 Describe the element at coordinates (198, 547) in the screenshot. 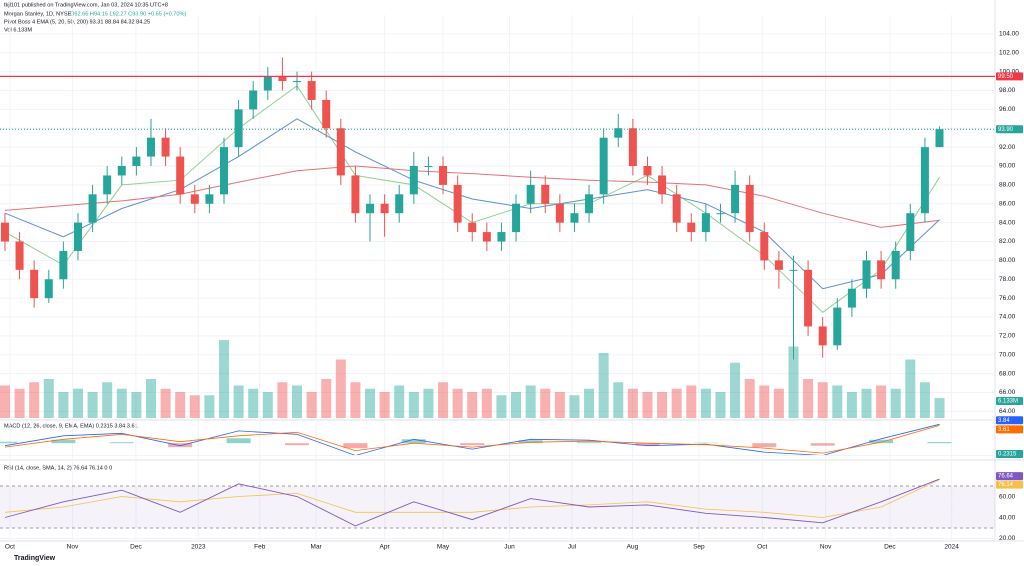

I see `x-tick-label: 2023` at that location.